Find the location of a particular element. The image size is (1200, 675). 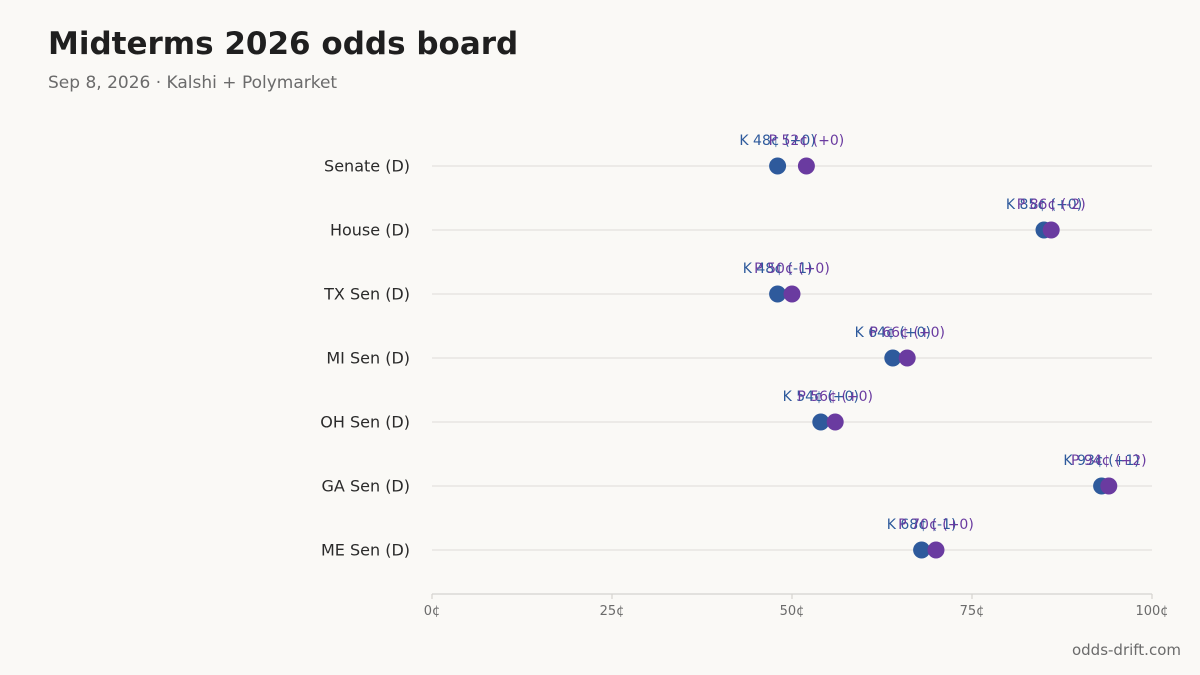

row-label: ME Sen (D) is located at coordinates (365, 550).